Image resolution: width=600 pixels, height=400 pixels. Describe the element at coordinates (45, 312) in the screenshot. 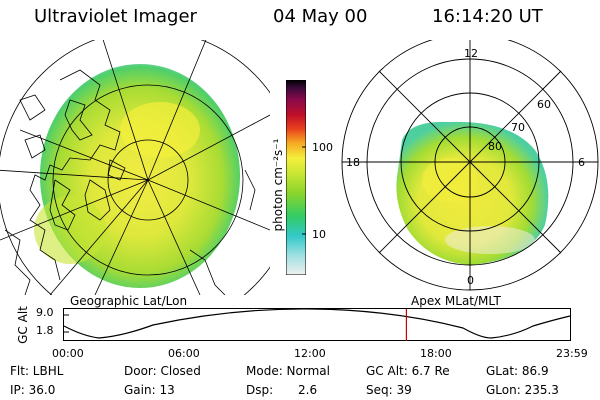

I see `altitude-ytick-high: 9.0` at that location.